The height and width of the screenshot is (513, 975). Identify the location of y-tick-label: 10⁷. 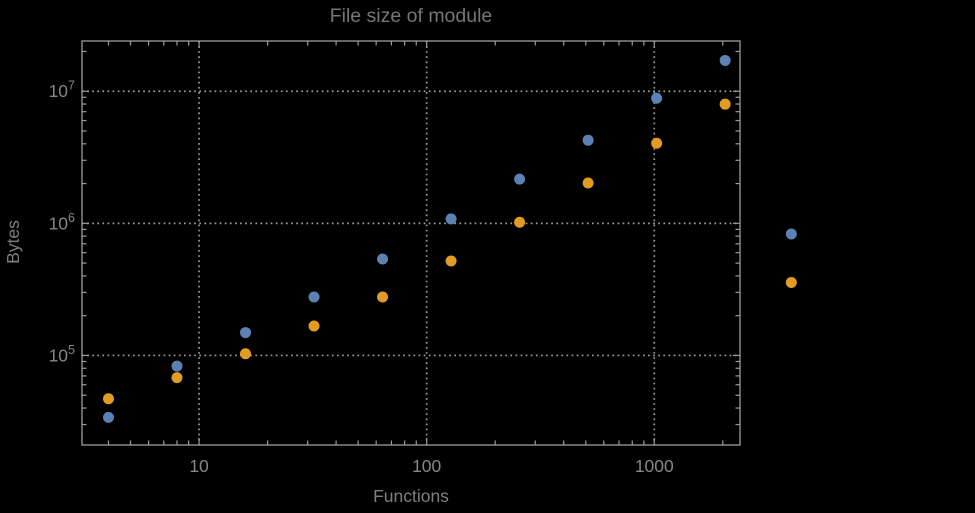
(62, 90).